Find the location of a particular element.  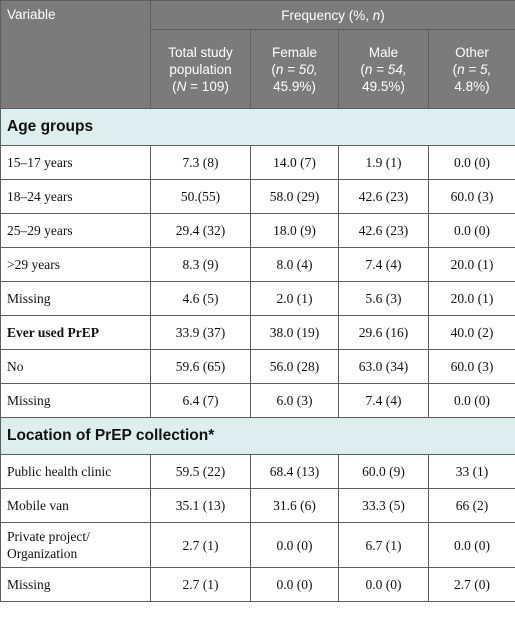

cell-total: 4.6 (5) is located at coordinates (200, 298).